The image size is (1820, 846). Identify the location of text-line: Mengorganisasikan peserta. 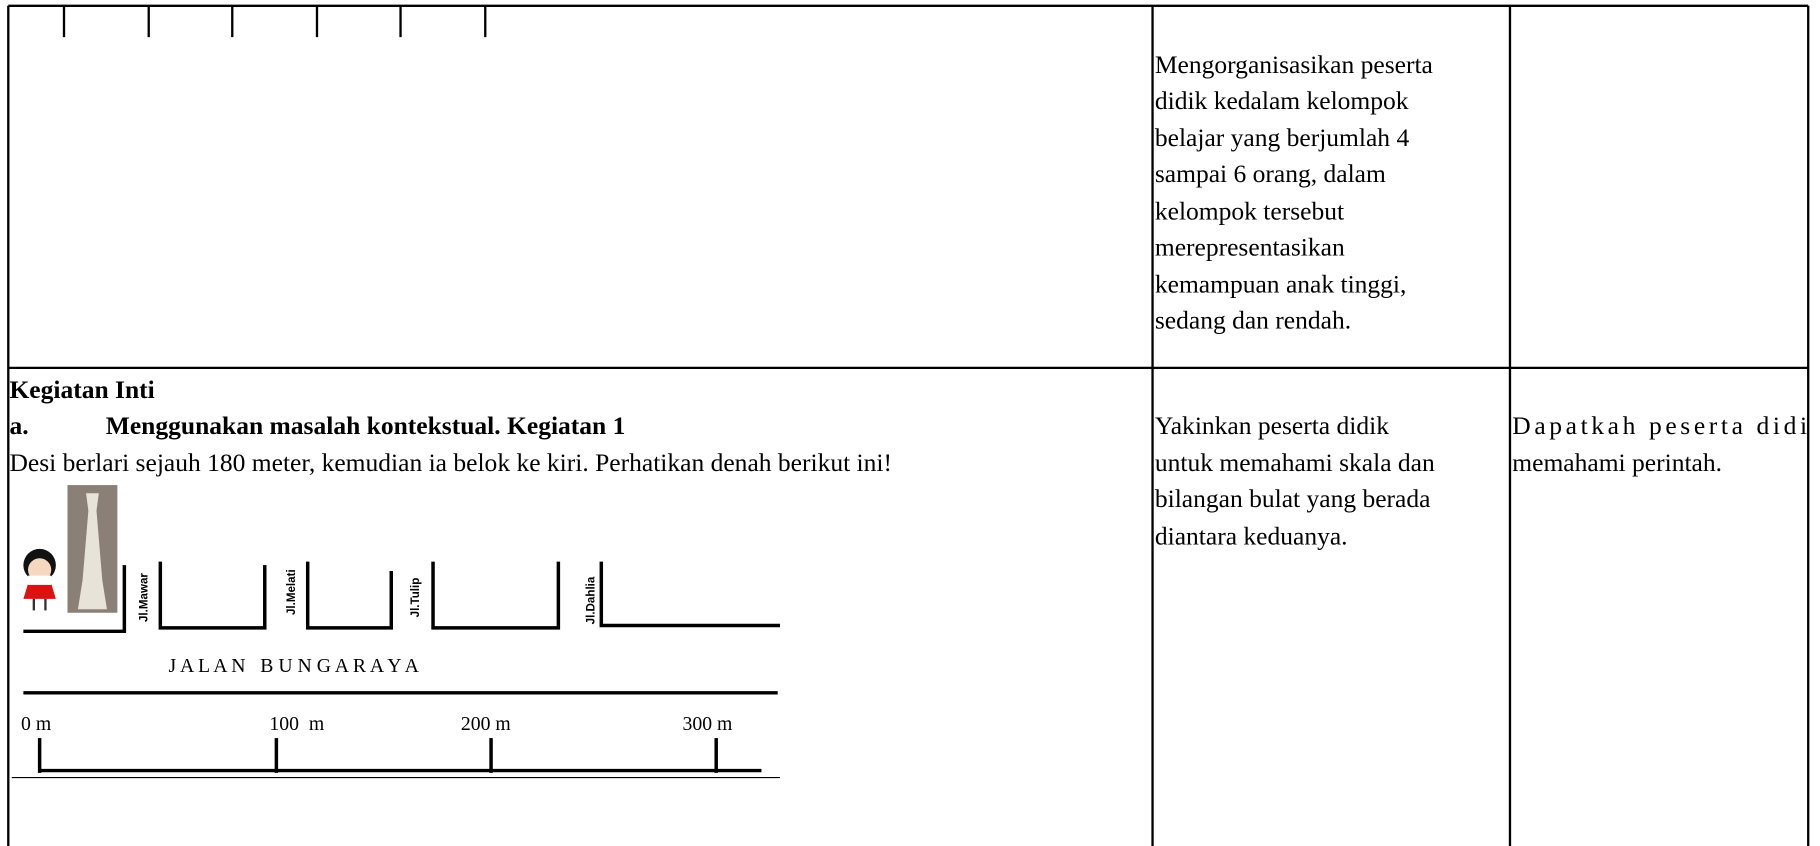
(1294, 64).